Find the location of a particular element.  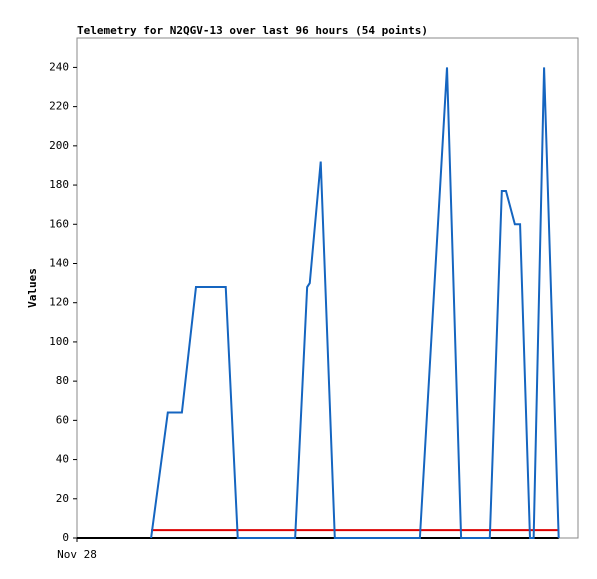

x-tick-label: Nov 28 is located at coordinates (77, 554).